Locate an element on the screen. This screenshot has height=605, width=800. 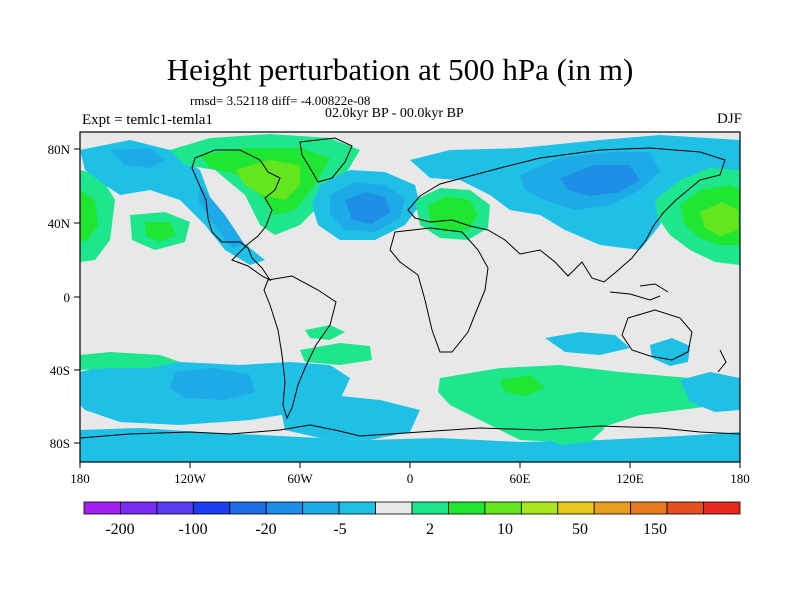
coast-maritime-continent is located at coordinates (639, 292).